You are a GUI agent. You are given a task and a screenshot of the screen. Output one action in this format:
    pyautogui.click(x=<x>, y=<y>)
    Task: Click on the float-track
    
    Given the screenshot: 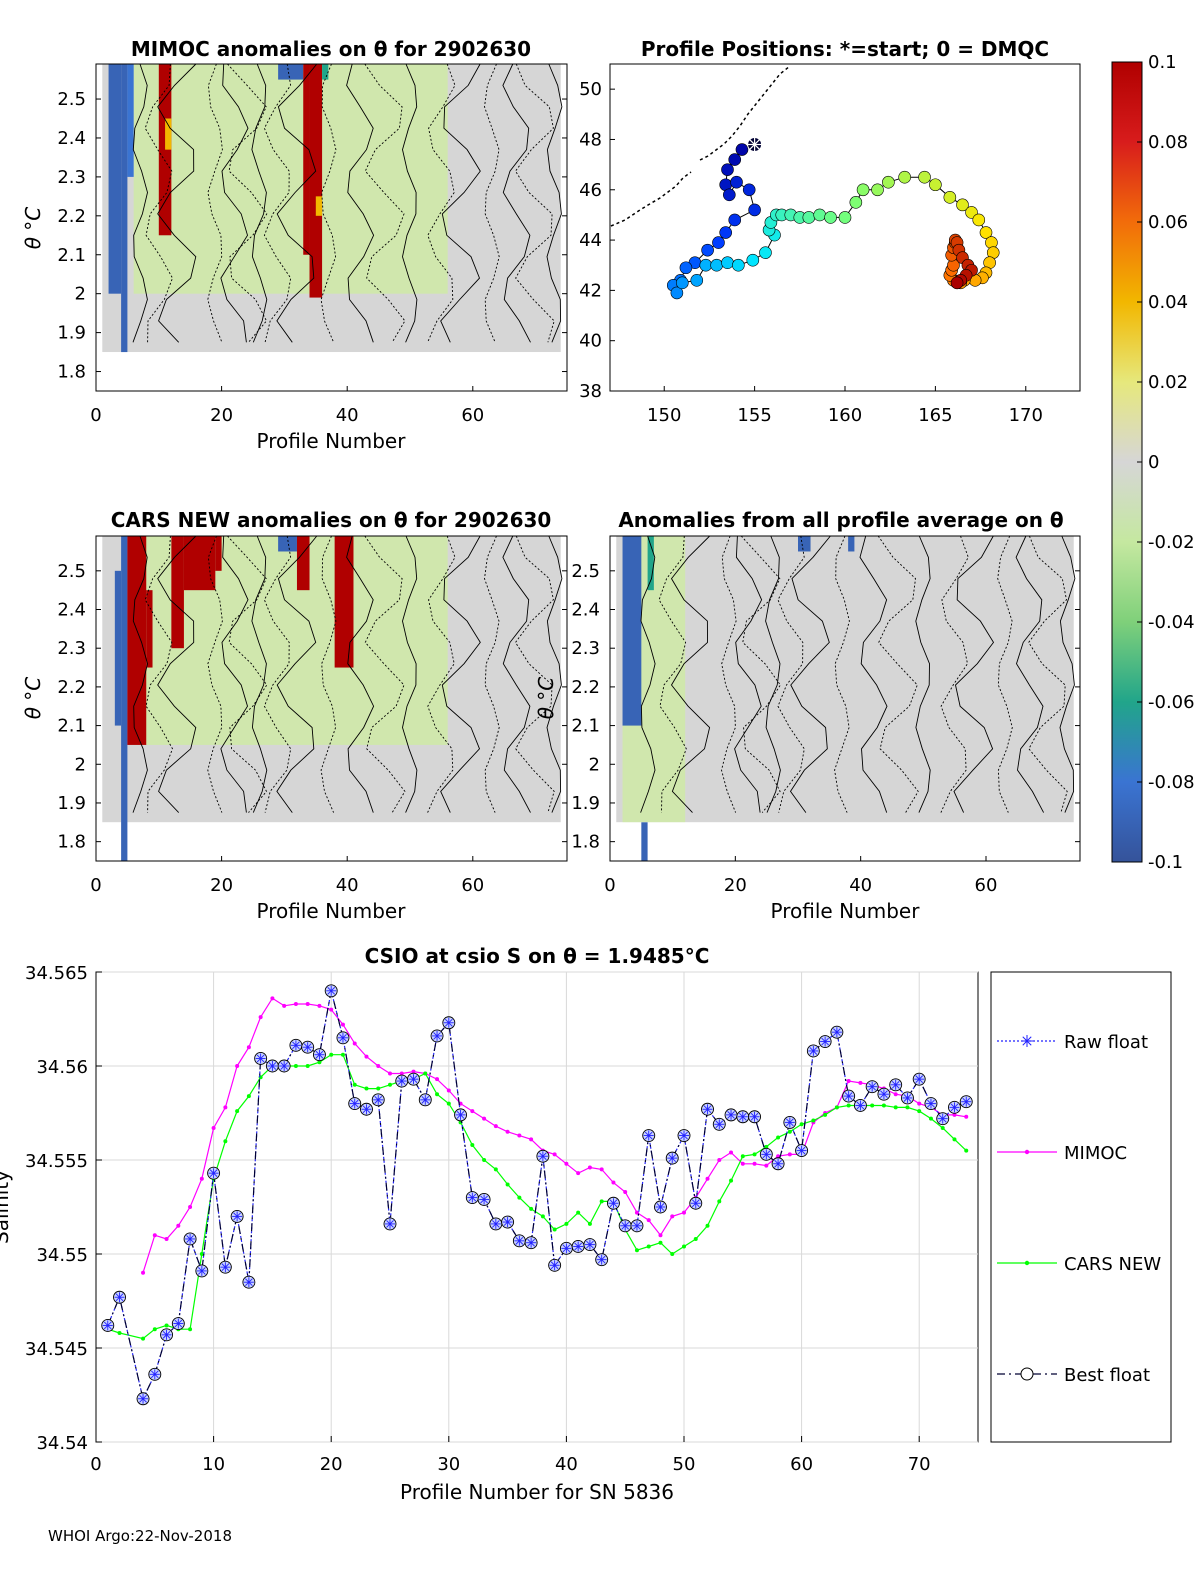 What is the action you would take?
    pyautogui.click(x=833, y=218)
    